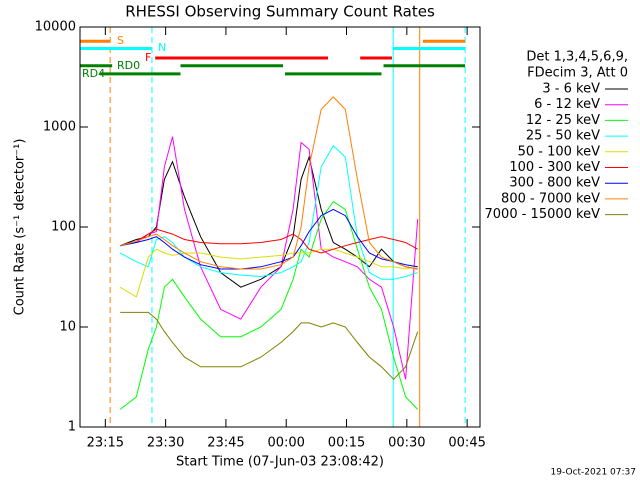  What do you see at coordinates (225, 443) in the screenshot?
I see `x-tick-label: 23:45` at bounding box center [225, 443].